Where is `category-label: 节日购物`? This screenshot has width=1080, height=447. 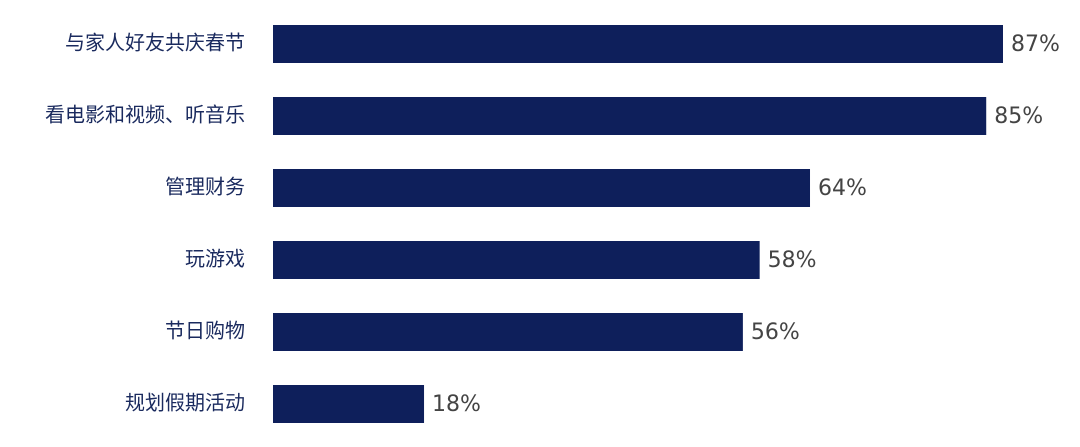
category-label: 节日购物 is located at coordinates (205, 331).